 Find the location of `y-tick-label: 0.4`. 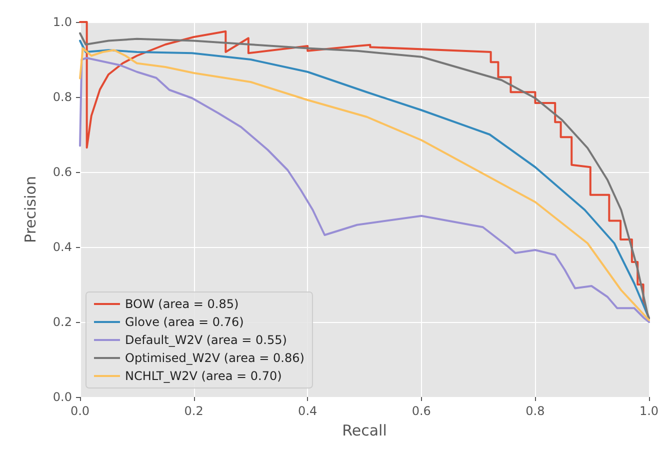

y-tick-label: 0.4 is located at coordinates (62, 247).